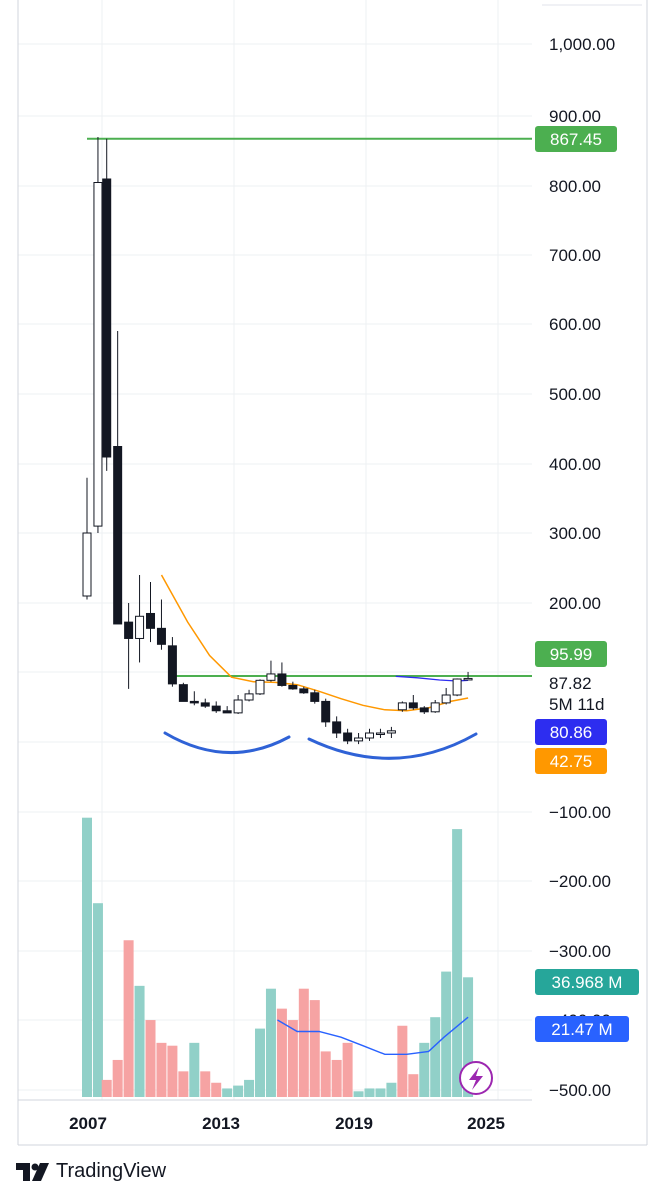 This screenshot has height=1200, width=666. What do you see at coordinates (373, 1036) in the screenshot?
I see `volume-ma-line` at bounding box center [373, 1036].